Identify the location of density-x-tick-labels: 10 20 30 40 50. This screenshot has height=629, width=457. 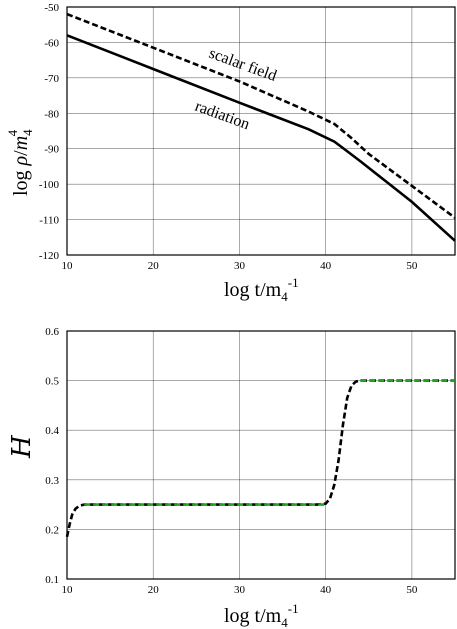
(240, 266).